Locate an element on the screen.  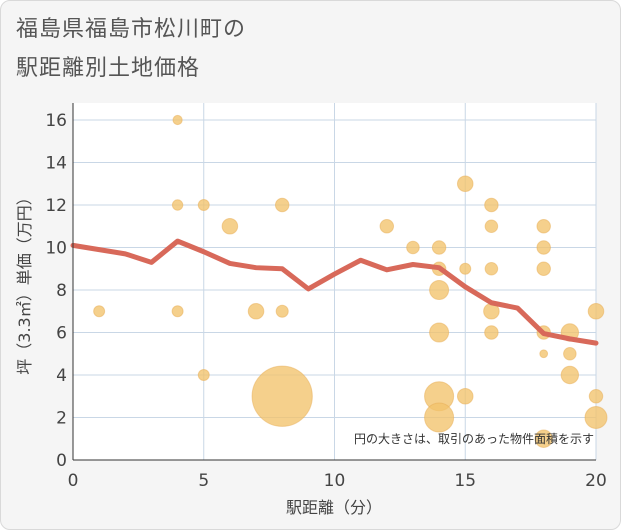
y-tick-label: 4 is located at coordinates (61, 376).